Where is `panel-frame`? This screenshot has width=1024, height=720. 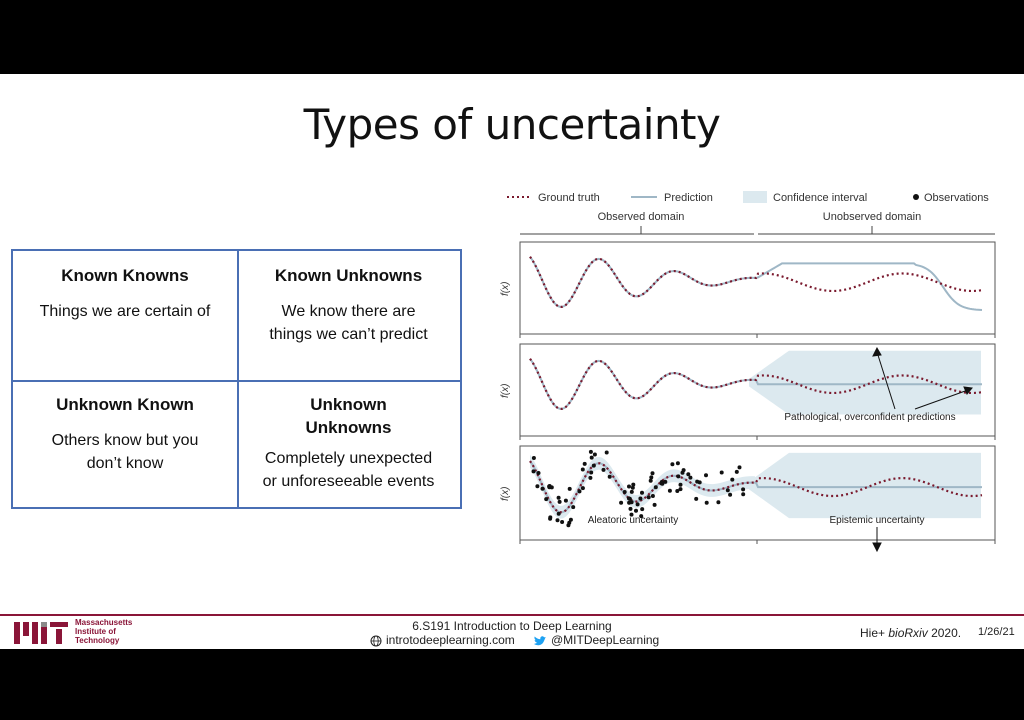
panel-frame is located at coordinates (757, 288).